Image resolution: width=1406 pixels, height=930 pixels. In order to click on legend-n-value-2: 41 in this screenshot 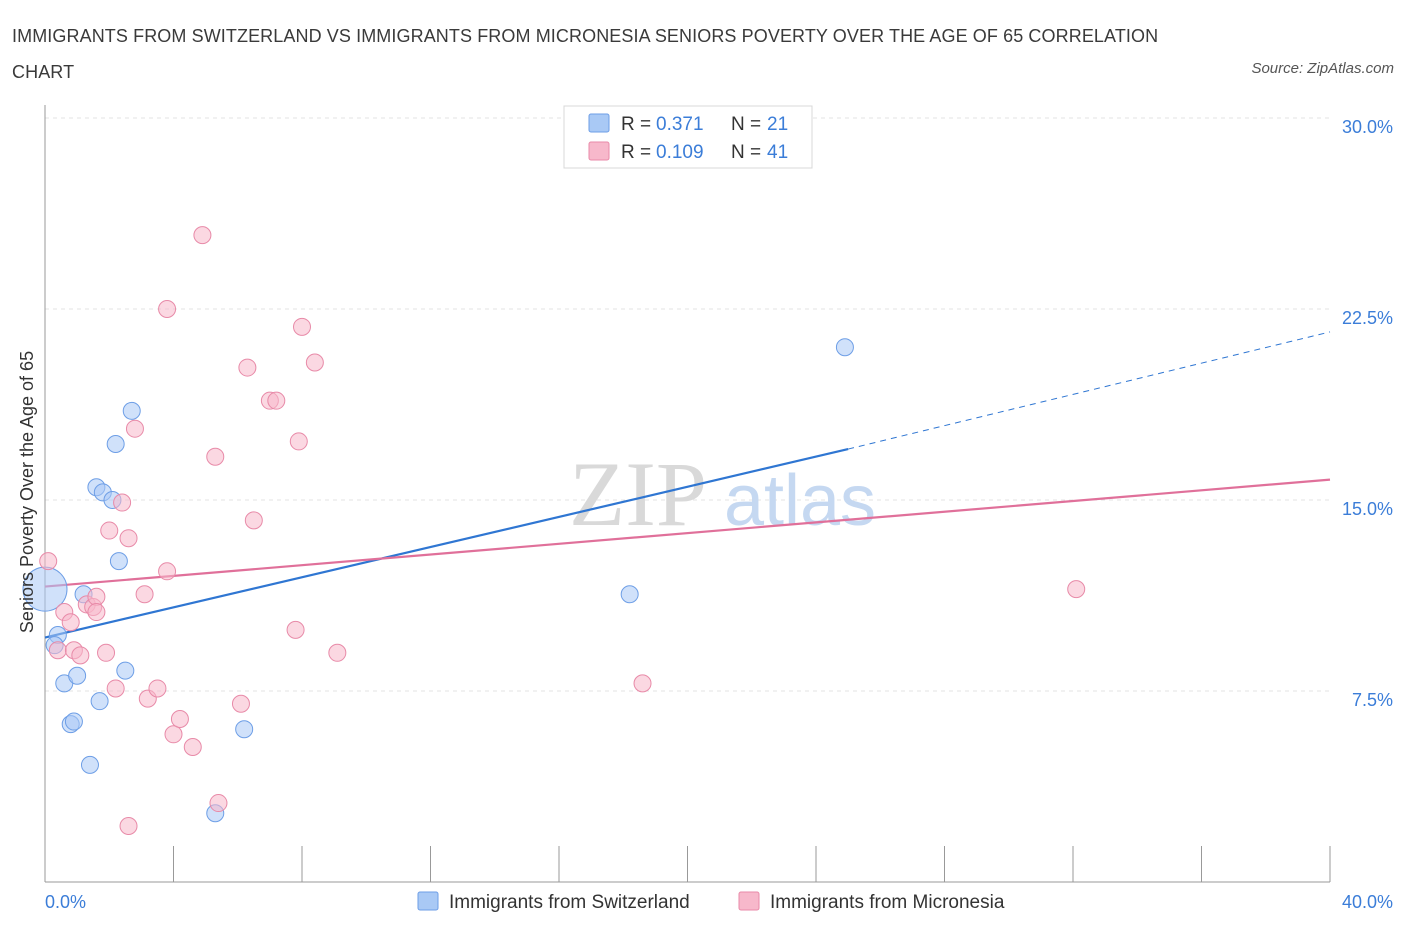, I will do `click(777, 152)`.